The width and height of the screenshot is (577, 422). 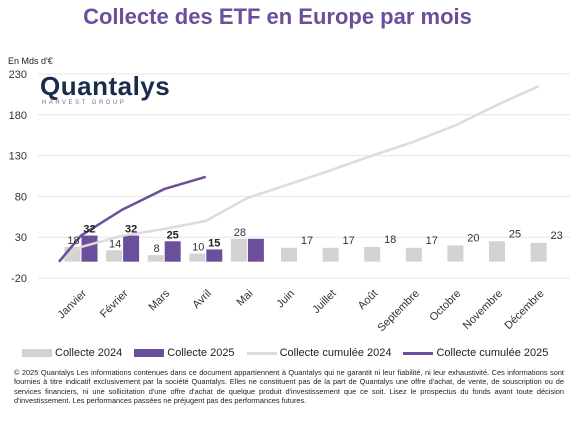 I want to click on y-tick-label: 230, so click(x=18, y=75).